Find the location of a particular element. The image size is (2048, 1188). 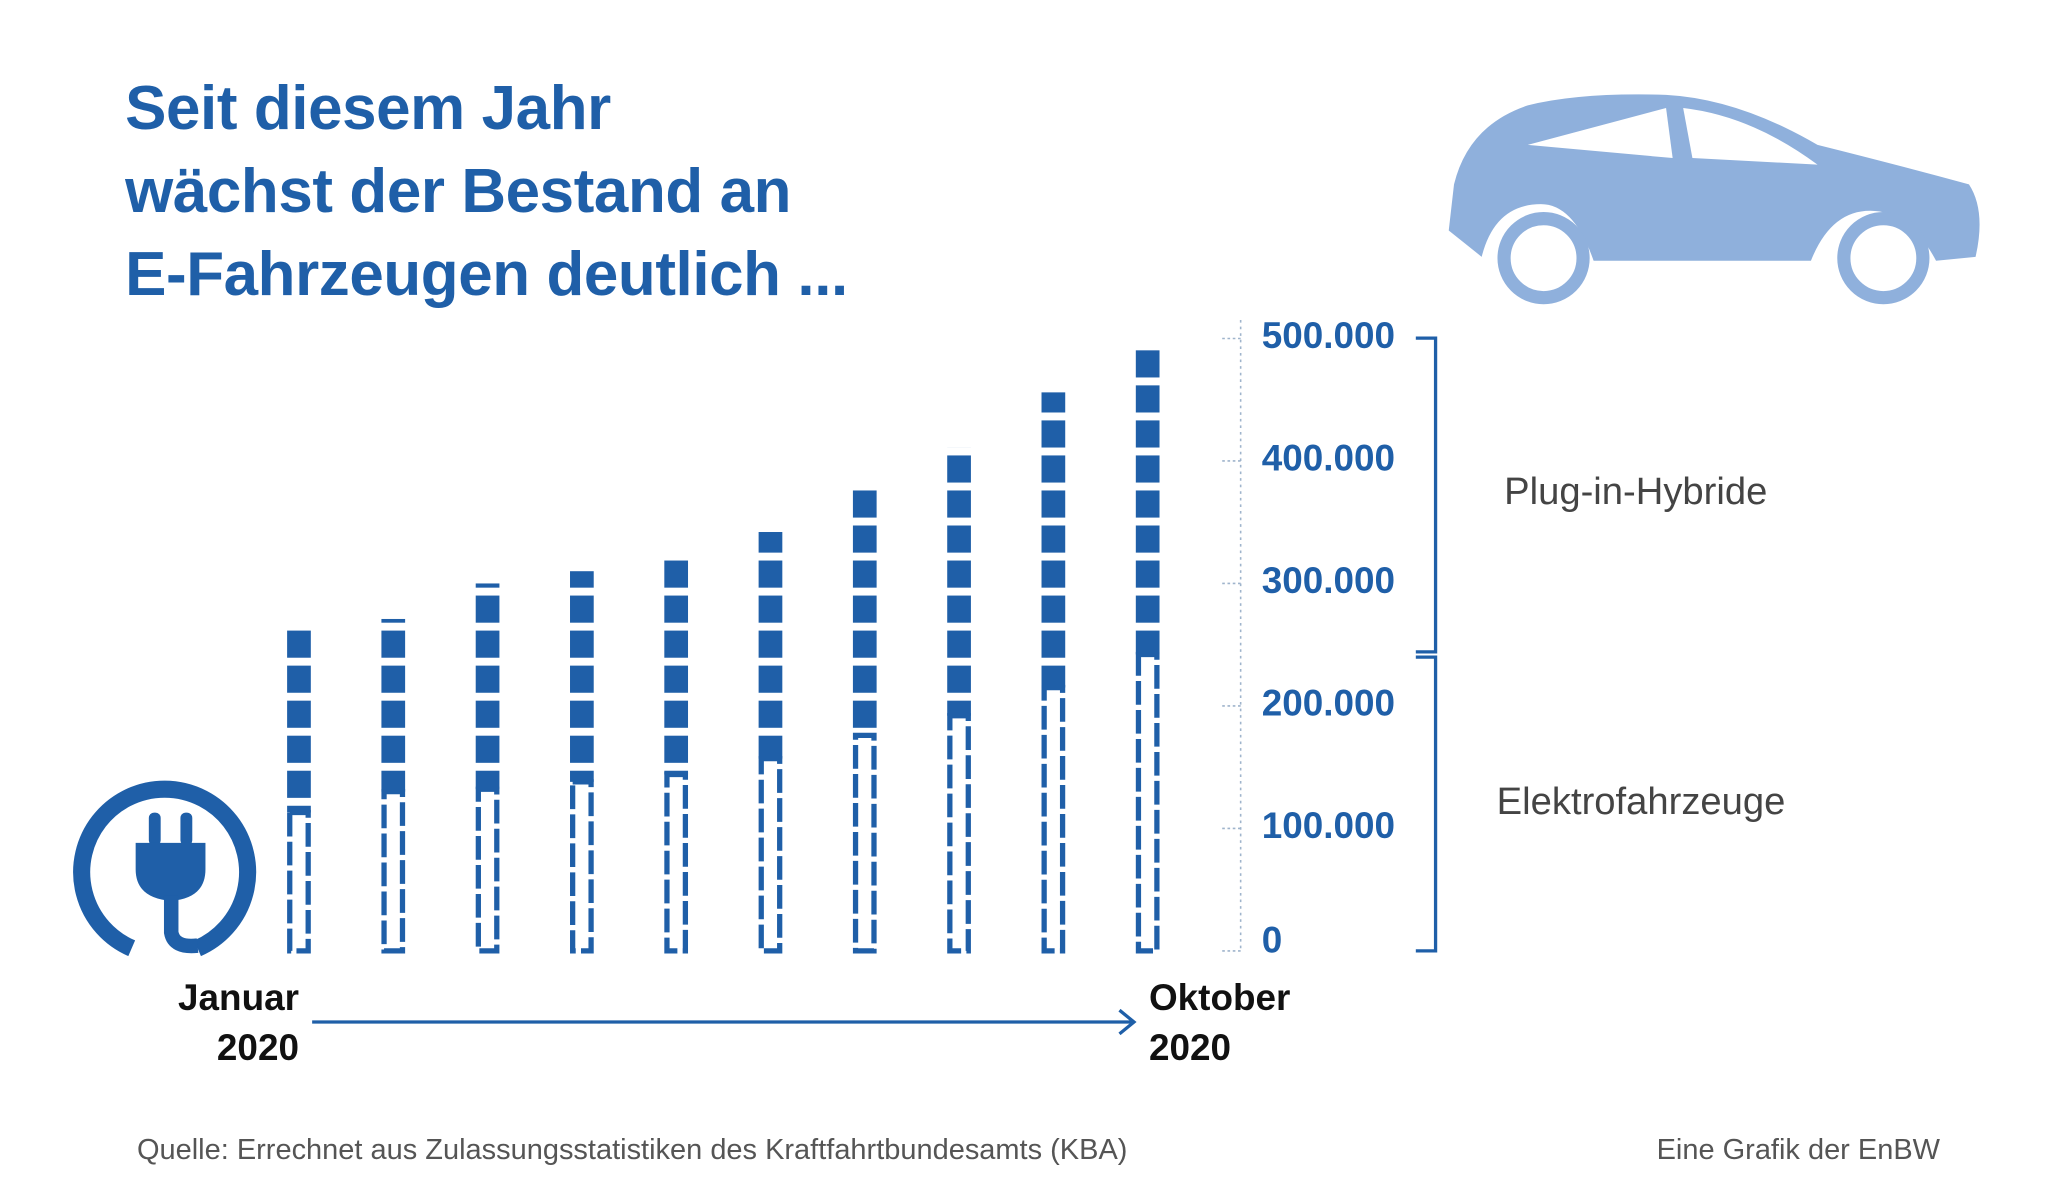

y-tick-label: 0 is located at coordinates (1272, 940).